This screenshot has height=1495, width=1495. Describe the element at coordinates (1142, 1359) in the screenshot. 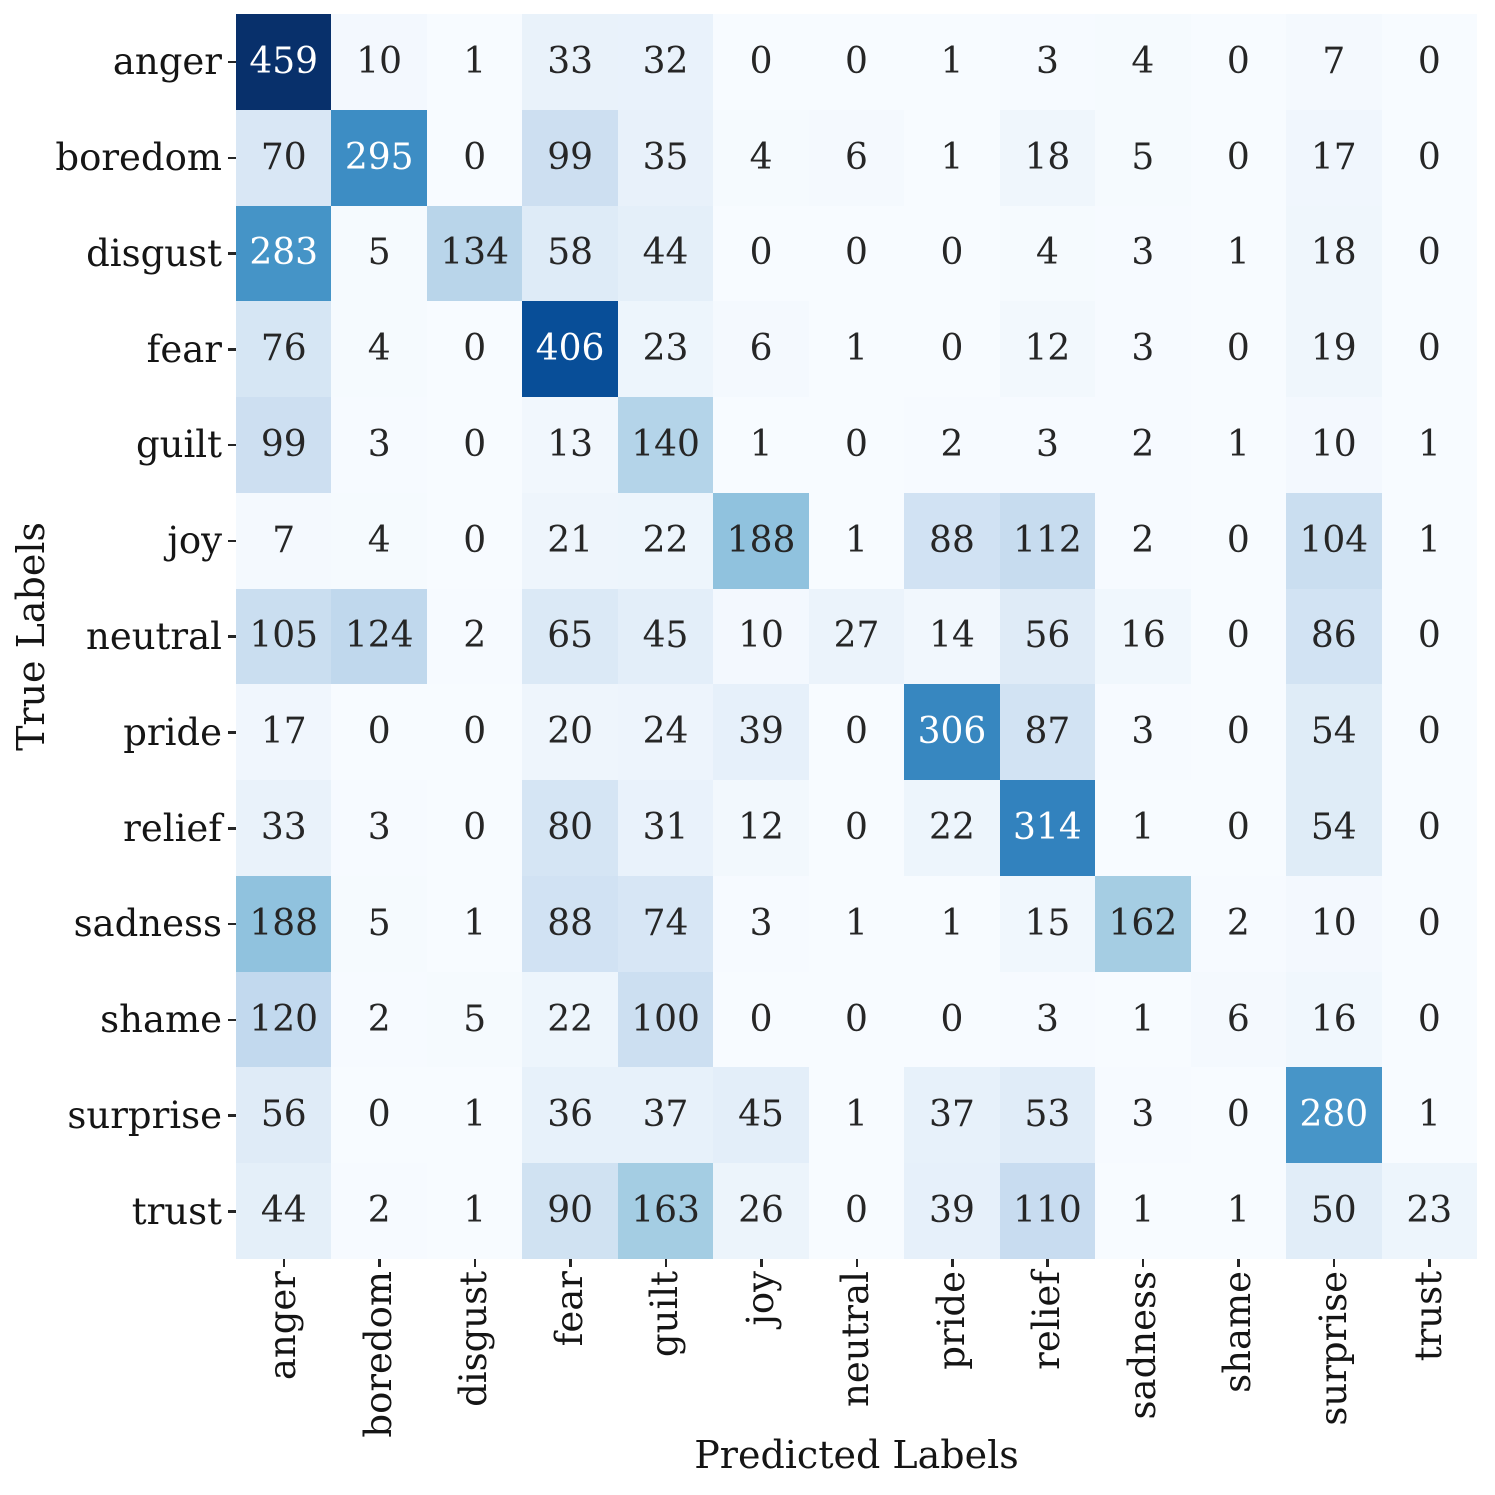

I see `x-tick: sadness` at that location.